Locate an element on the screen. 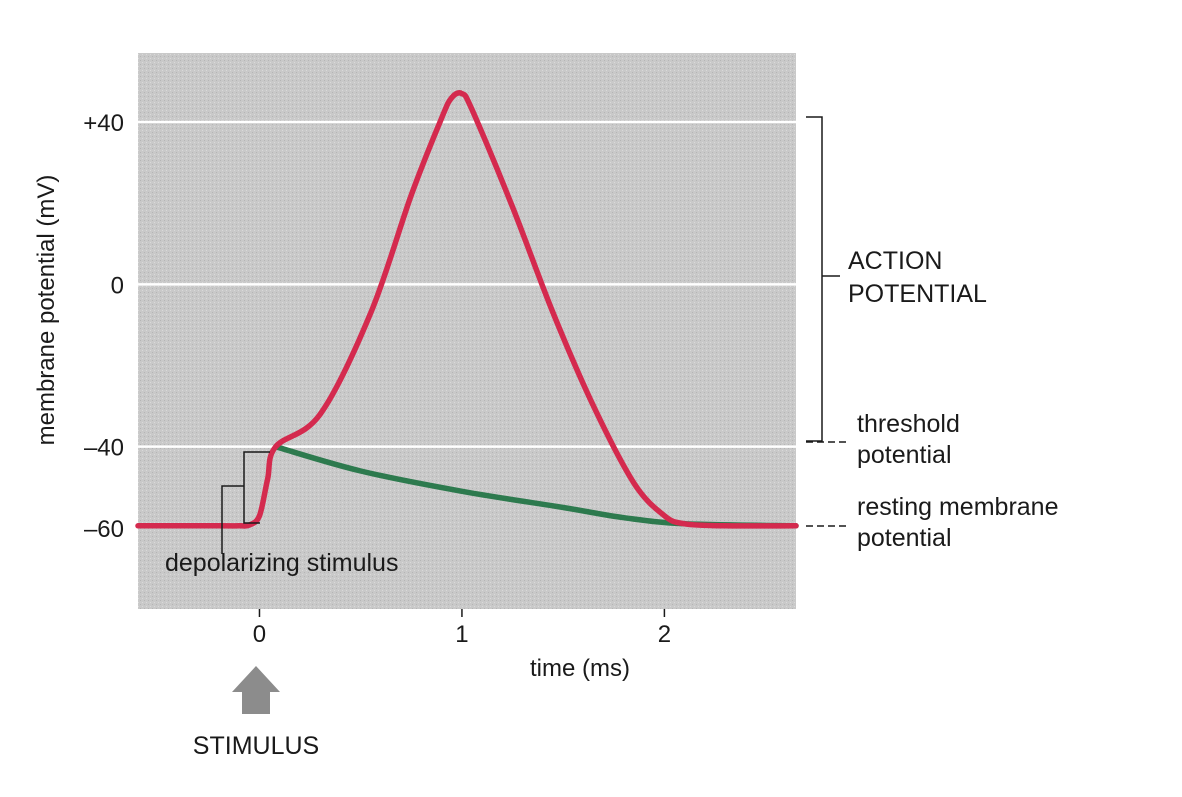 The image size is (1182, 797). y-axis-label: membrane potential (mV) is located at coordinates (46, 310).